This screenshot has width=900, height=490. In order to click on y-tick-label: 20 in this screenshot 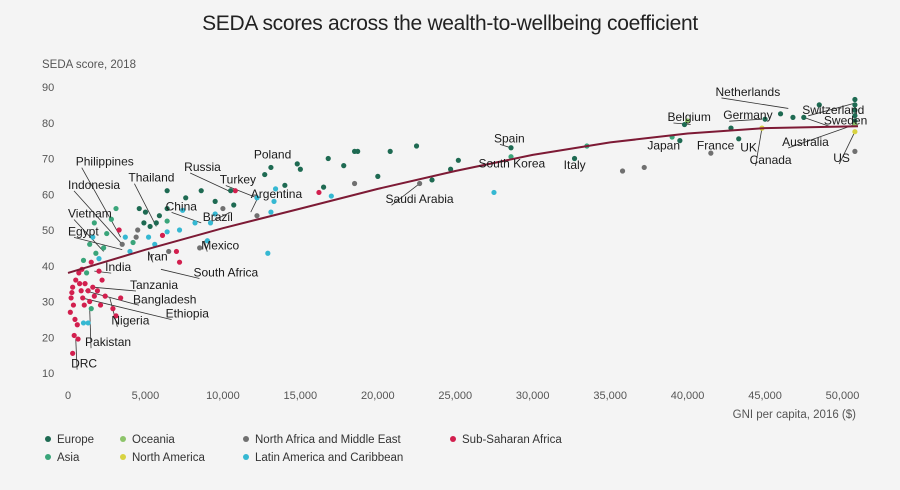, I will do `click(48, 338)`.